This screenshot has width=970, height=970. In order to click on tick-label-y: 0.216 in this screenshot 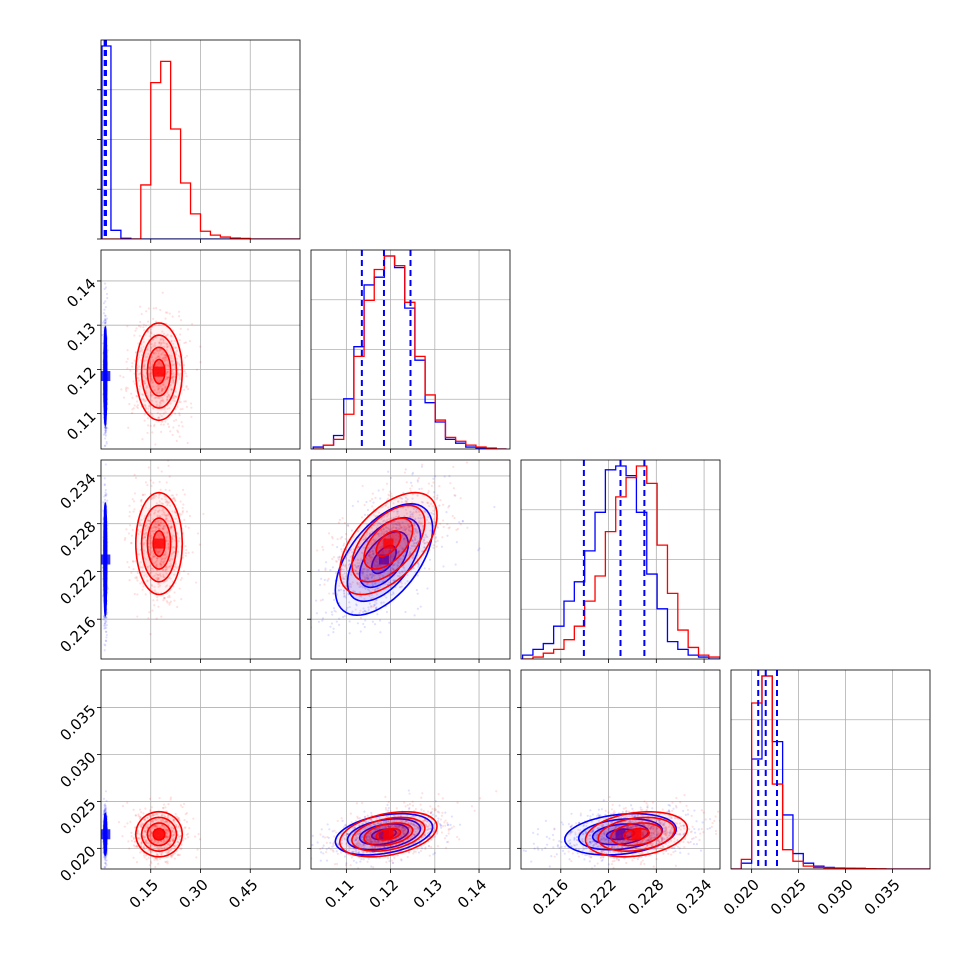, I will do `click(77, 634)`.